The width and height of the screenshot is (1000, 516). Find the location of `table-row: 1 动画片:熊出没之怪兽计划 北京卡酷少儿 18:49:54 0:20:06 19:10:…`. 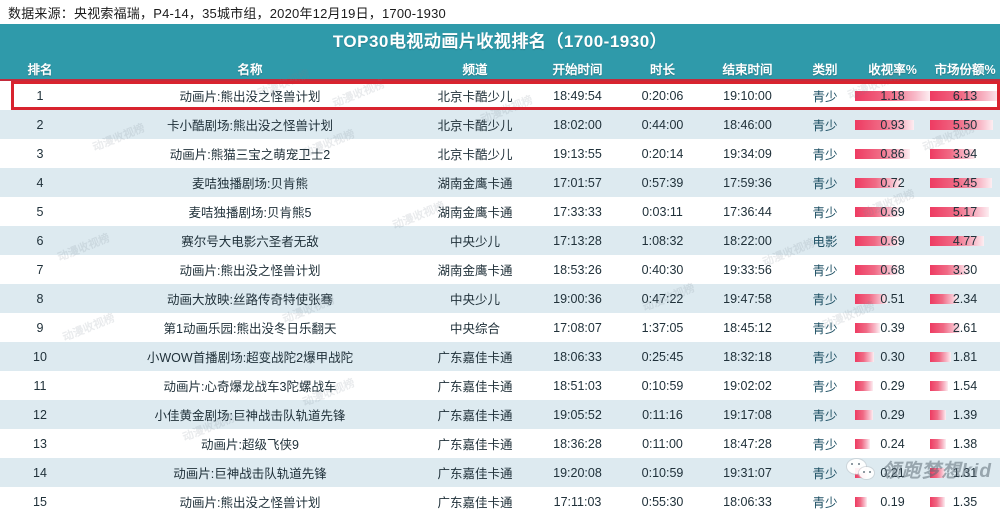

table-row: 1 动画片:熊出没之怪兽计划 北京卡酷少儿 18:49:54 0:20:06 19:10:… is located at coordinates (500, 95).